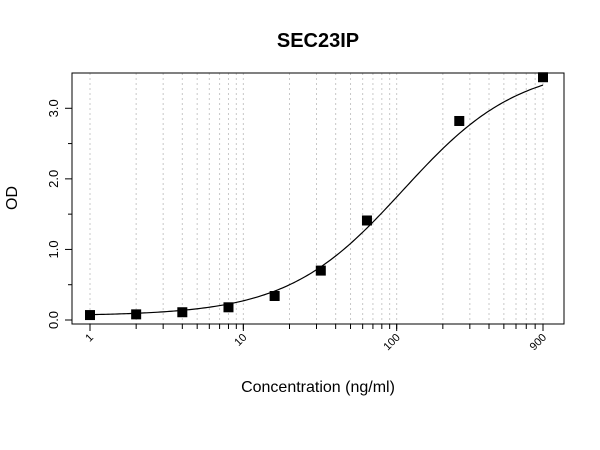 This screenshot has height=450, width=600. What do you see at coordinates (316, 338) in the screenshot?
I see `x-axis: 1 10 100 900` at bounding box center [316, 338].